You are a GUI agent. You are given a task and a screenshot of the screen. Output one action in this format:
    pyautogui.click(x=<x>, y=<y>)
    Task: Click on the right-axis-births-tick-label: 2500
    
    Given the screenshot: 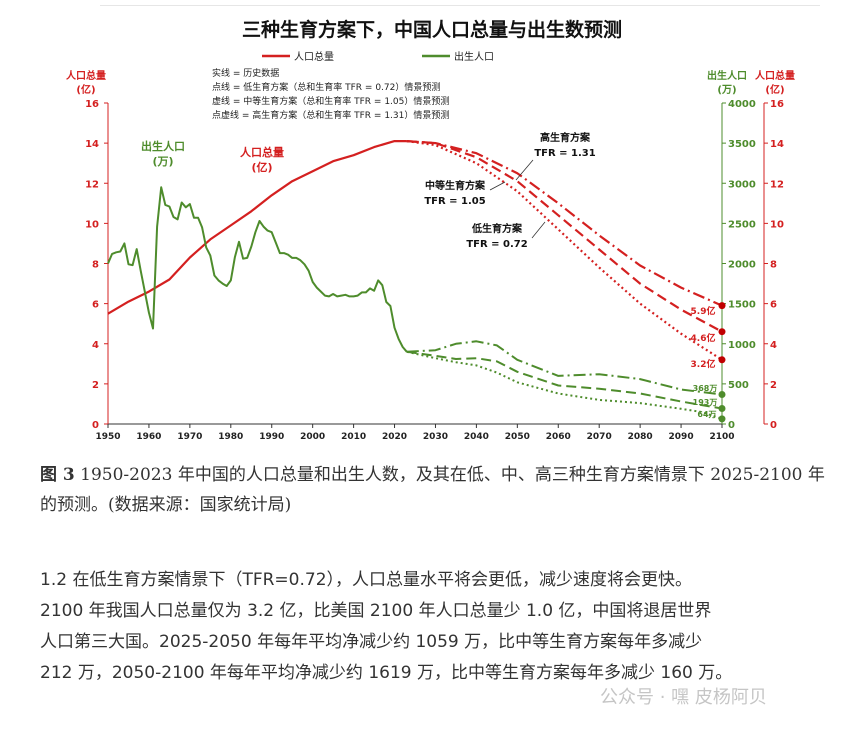 What is the action you would take?
    pyautogui.click(x=742, y=224)
    